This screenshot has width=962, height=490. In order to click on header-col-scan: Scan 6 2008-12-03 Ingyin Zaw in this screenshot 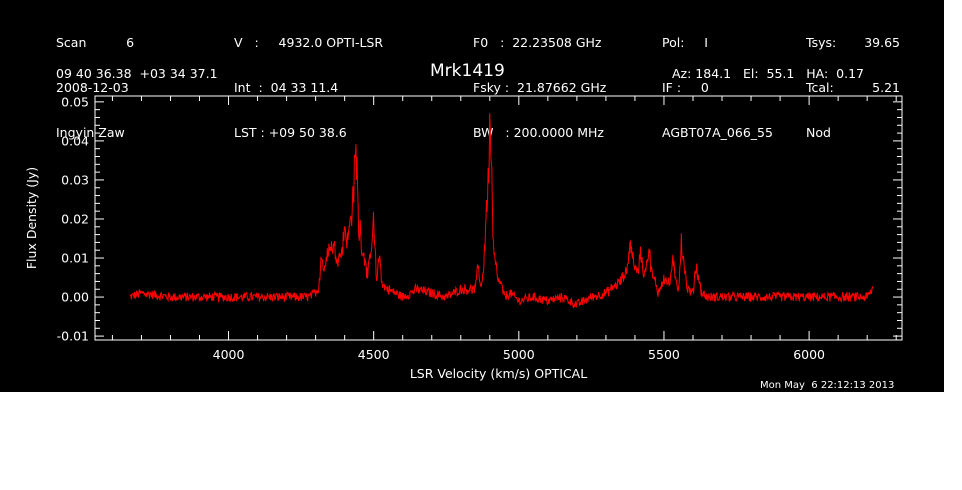, I will do `click(95, 87)`.